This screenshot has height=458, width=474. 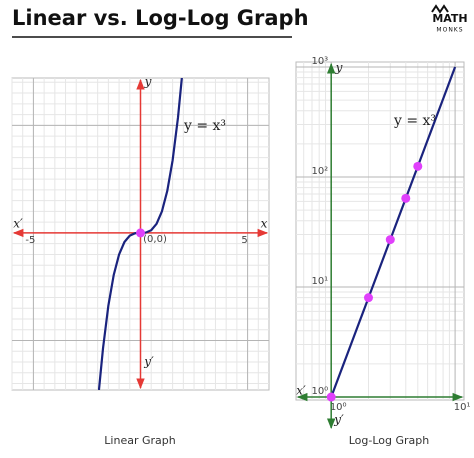 What do you see at coordinates (319, 171) in the screenshot?
I see `y-tick-label: 10²` at bounding box center [319, 171].